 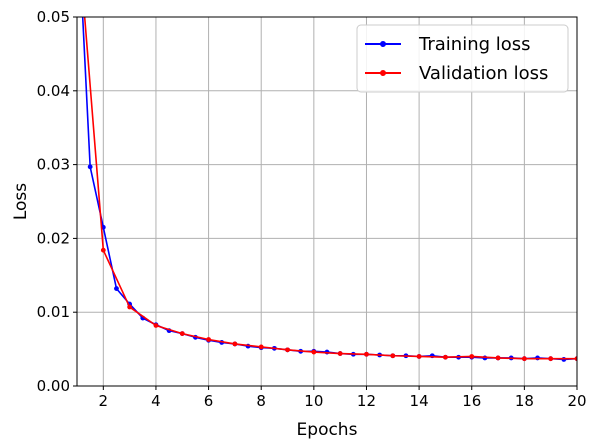 What do you see at coordinates (53, 165) in the screenshot?
I see `y-tick-label: 0.03` at bounding box center [53, 165].